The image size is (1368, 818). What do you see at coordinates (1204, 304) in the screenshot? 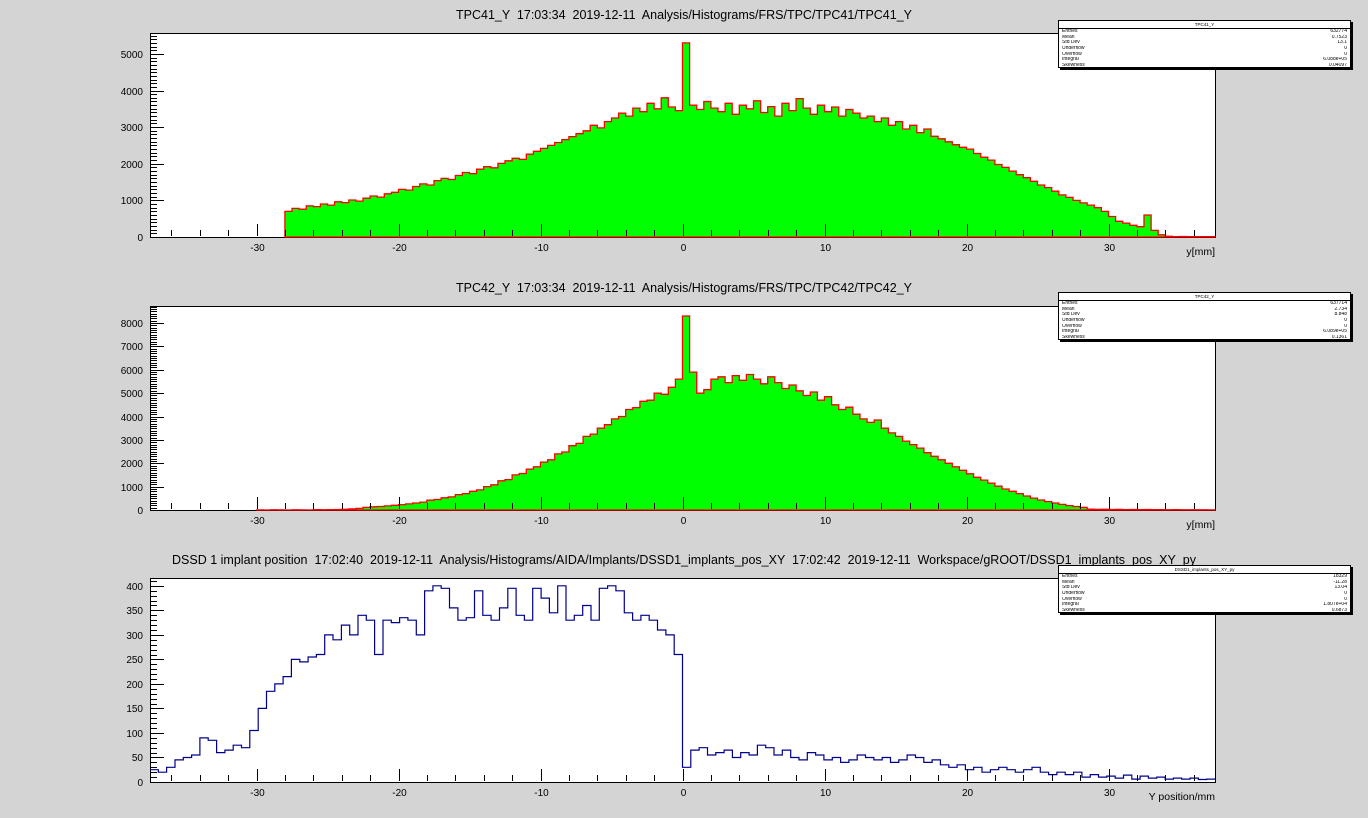
I see `stats-row: Entries 637714` at bounding box center [1204, 304].